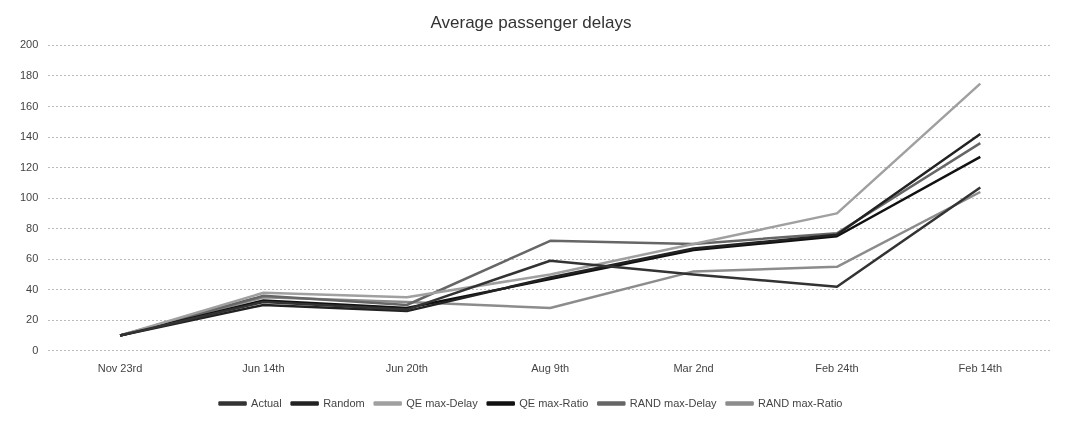 The height and width of the screenshot is (424, 1072). What do you see at coordinates (693, 368) in the screenshot?
I see `x-tick-label: Mar 2nd` at bounding box center [693, 368].